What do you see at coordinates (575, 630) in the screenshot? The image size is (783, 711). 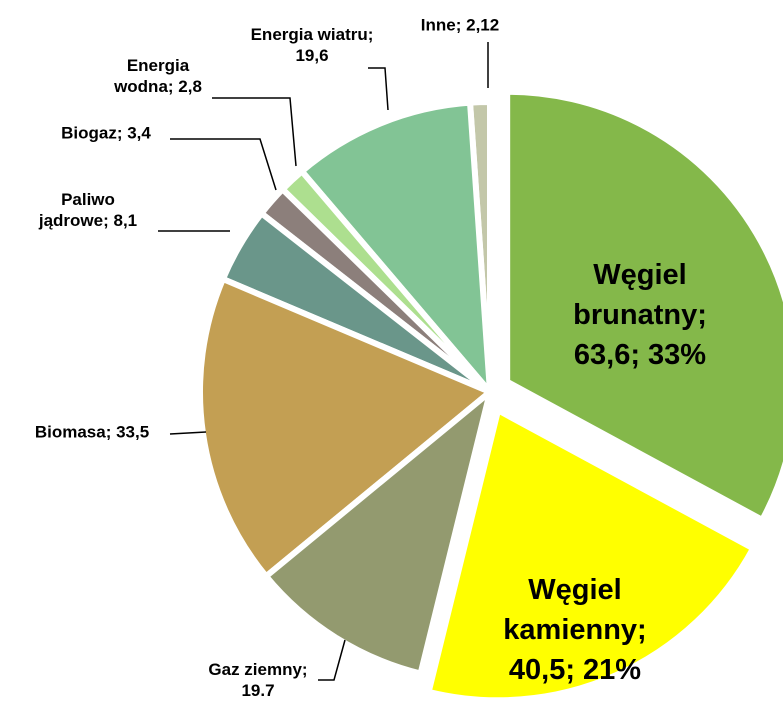 I see `data-label: Węgiel kamienny; 40,5; 21%` at bounding box center [575, 630].